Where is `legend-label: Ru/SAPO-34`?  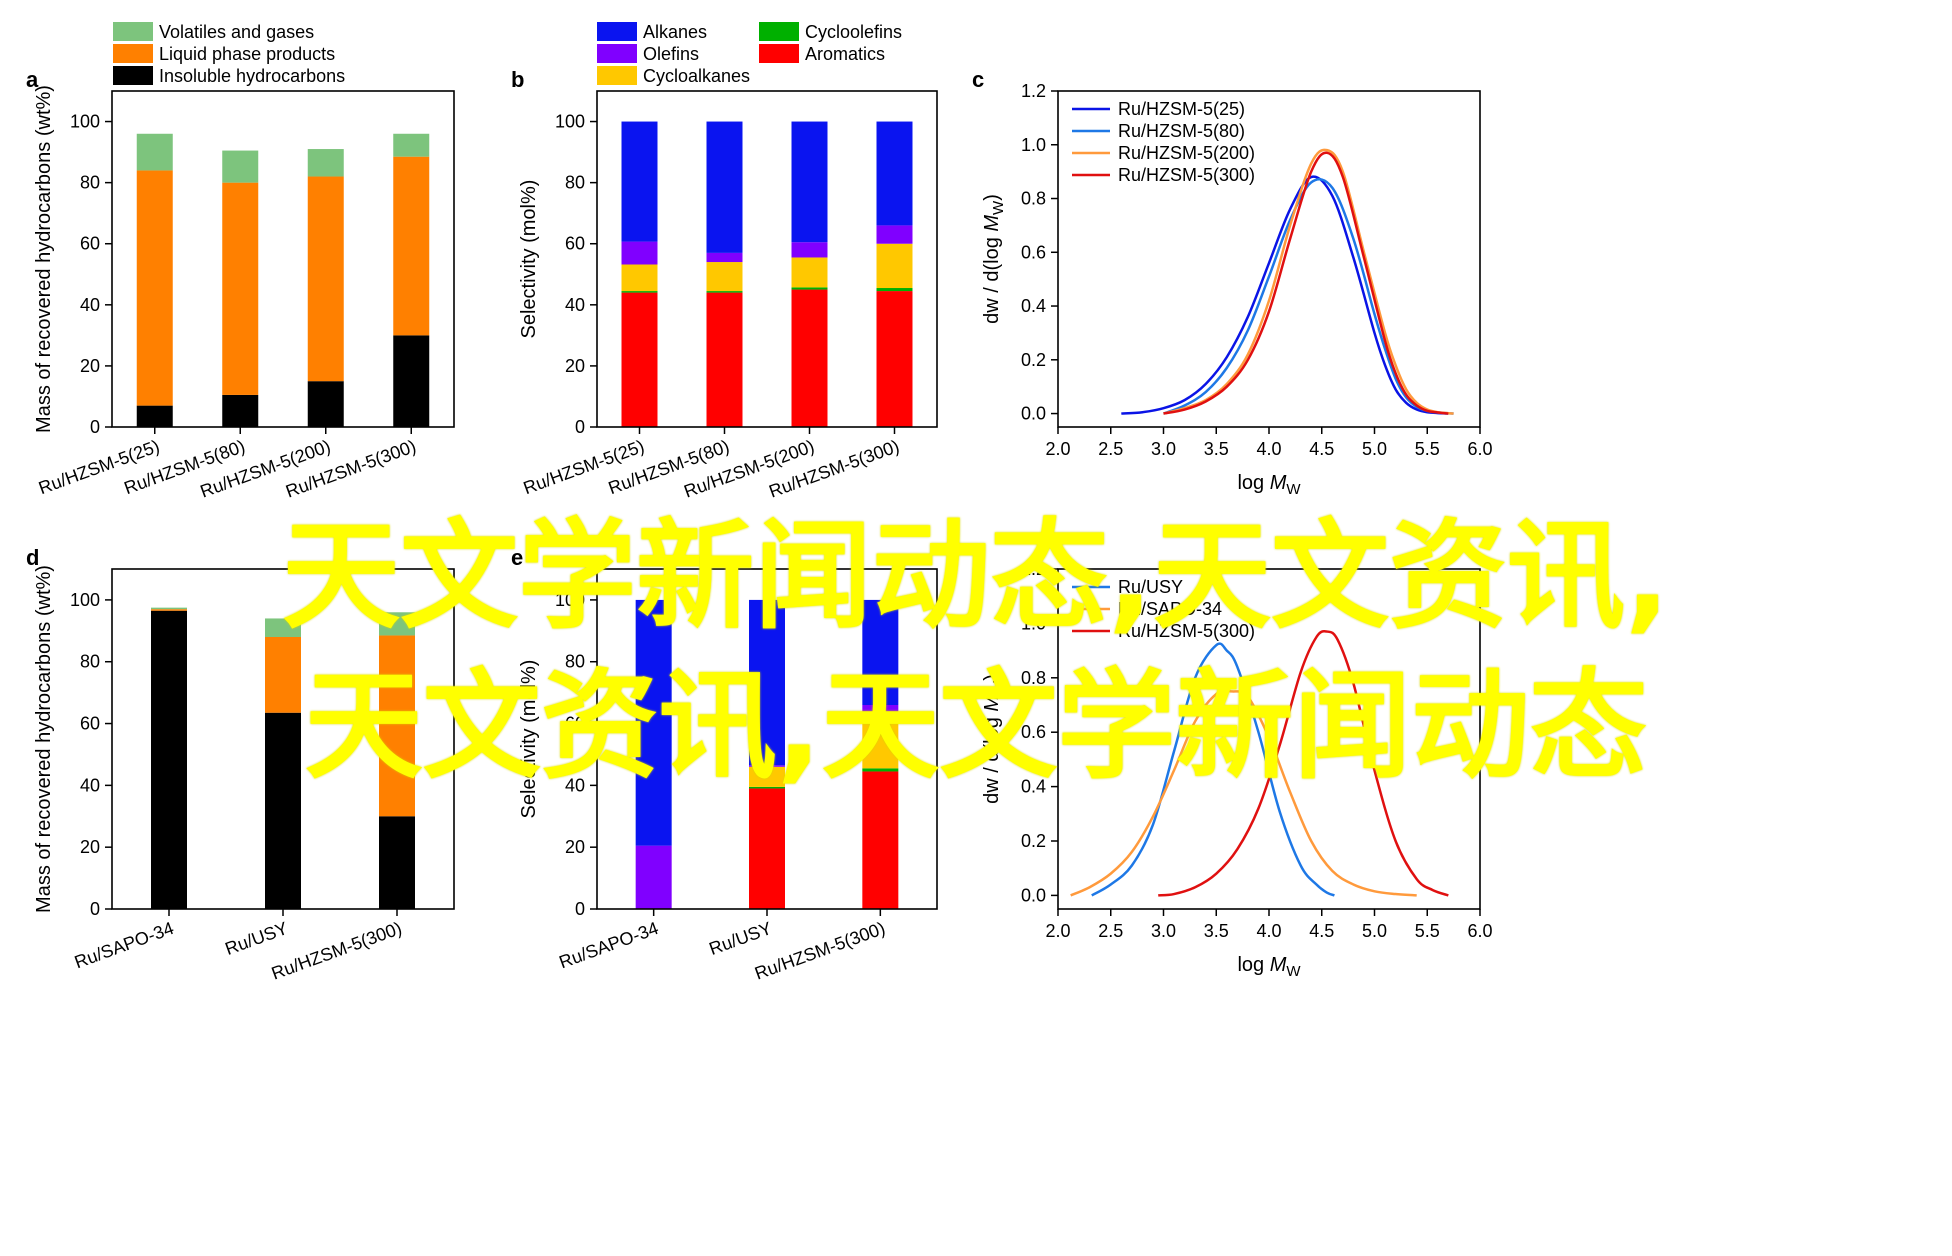
legend-label: Ru/SAPO-34 is located at coordinates (1170, 609).